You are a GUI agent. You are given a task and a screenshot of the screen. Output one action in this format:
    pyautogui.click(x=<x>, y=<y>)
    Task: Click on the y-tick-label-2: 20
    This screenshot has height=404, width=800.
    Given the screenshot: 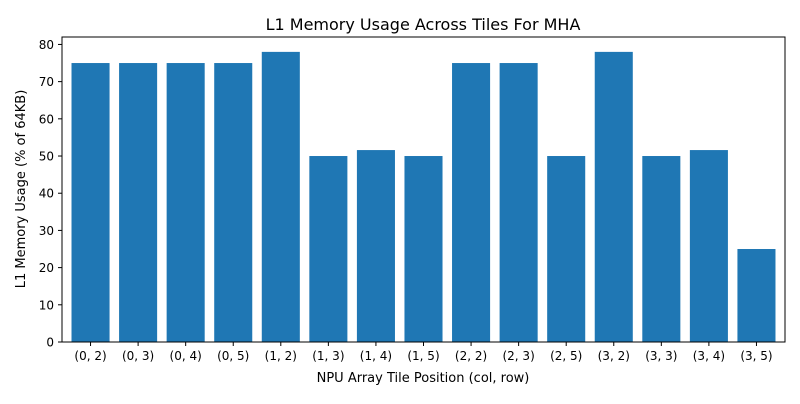 What is the action you would take?
    pyautogui.click(x=46, y=268)
    